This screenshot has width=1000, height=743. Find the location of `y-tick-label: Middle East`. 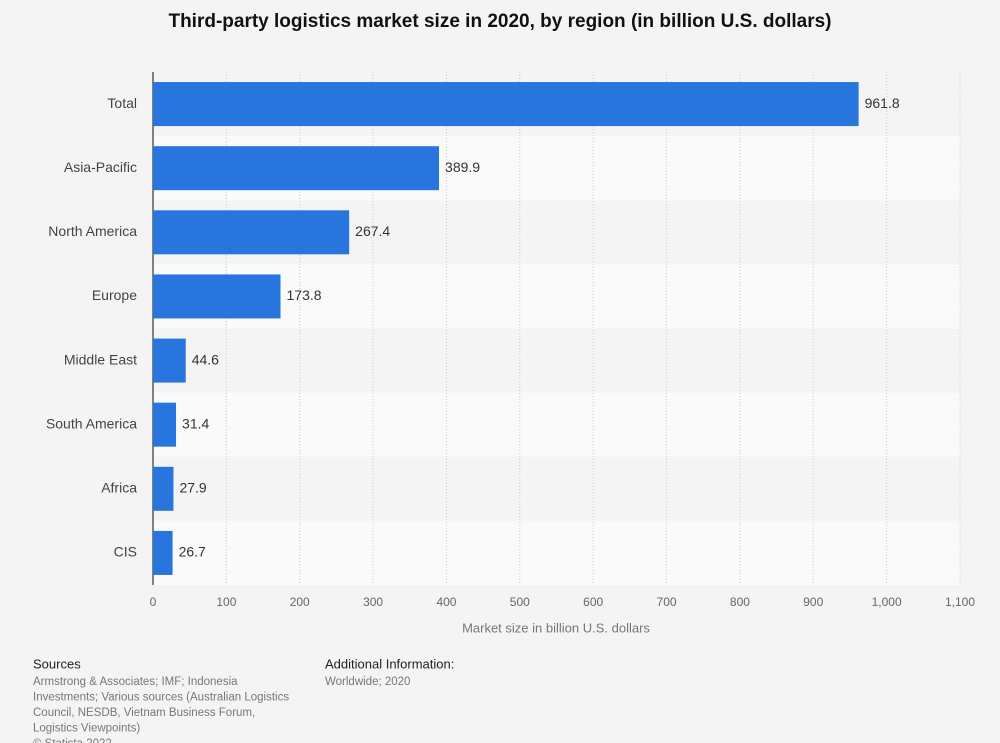

y-tick-label: Middle East is located at coordinates (100, 359).